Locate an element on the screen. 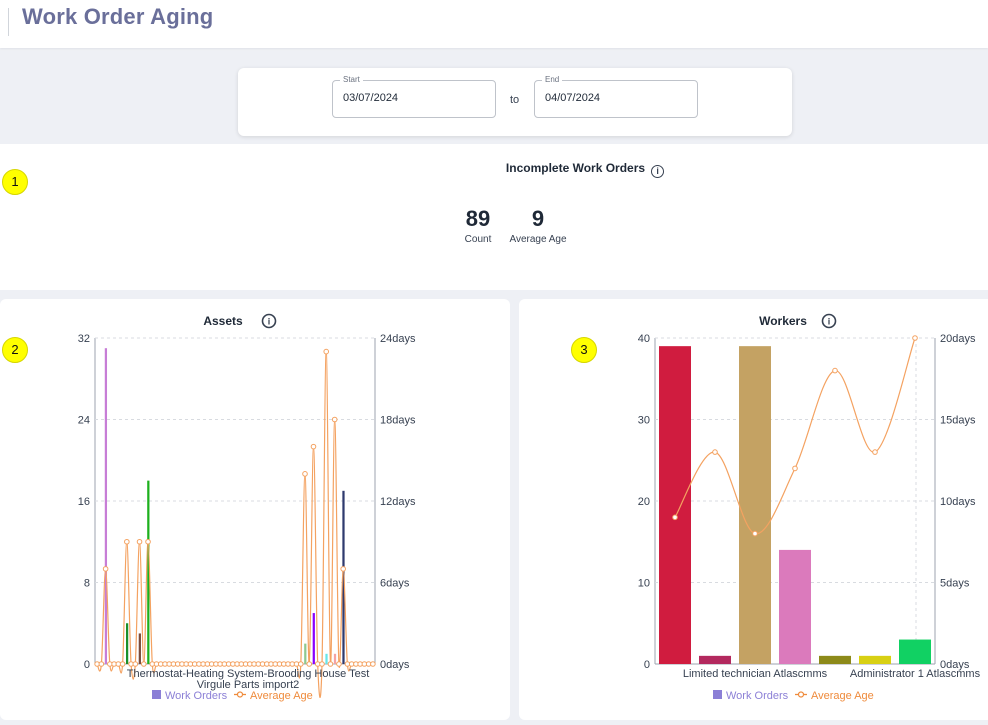 The height and width of the screenshot is (725, 988). end-date-field: End is located at coordinates (616, 96).